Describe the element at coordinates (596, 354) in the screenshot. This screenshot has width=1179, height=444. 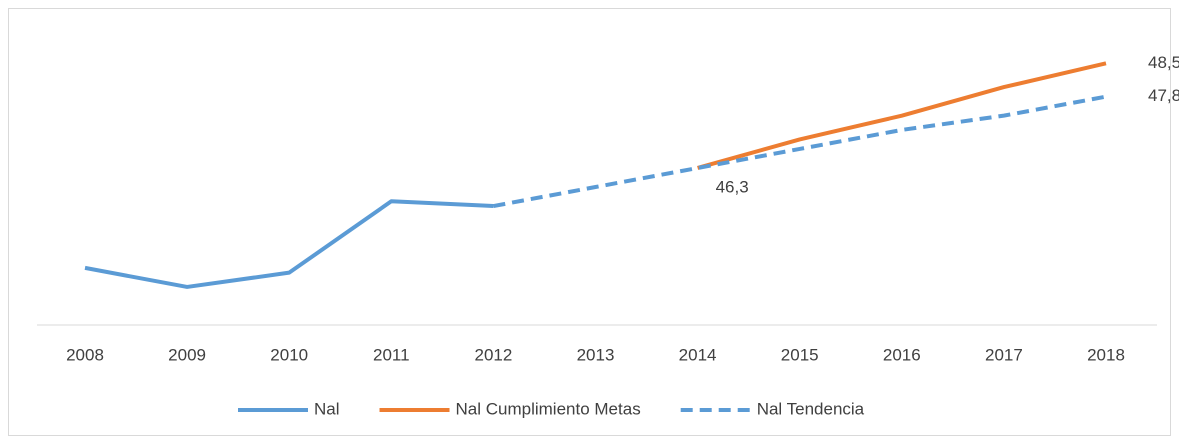
I see `x-tick-label: 2013` at that location.